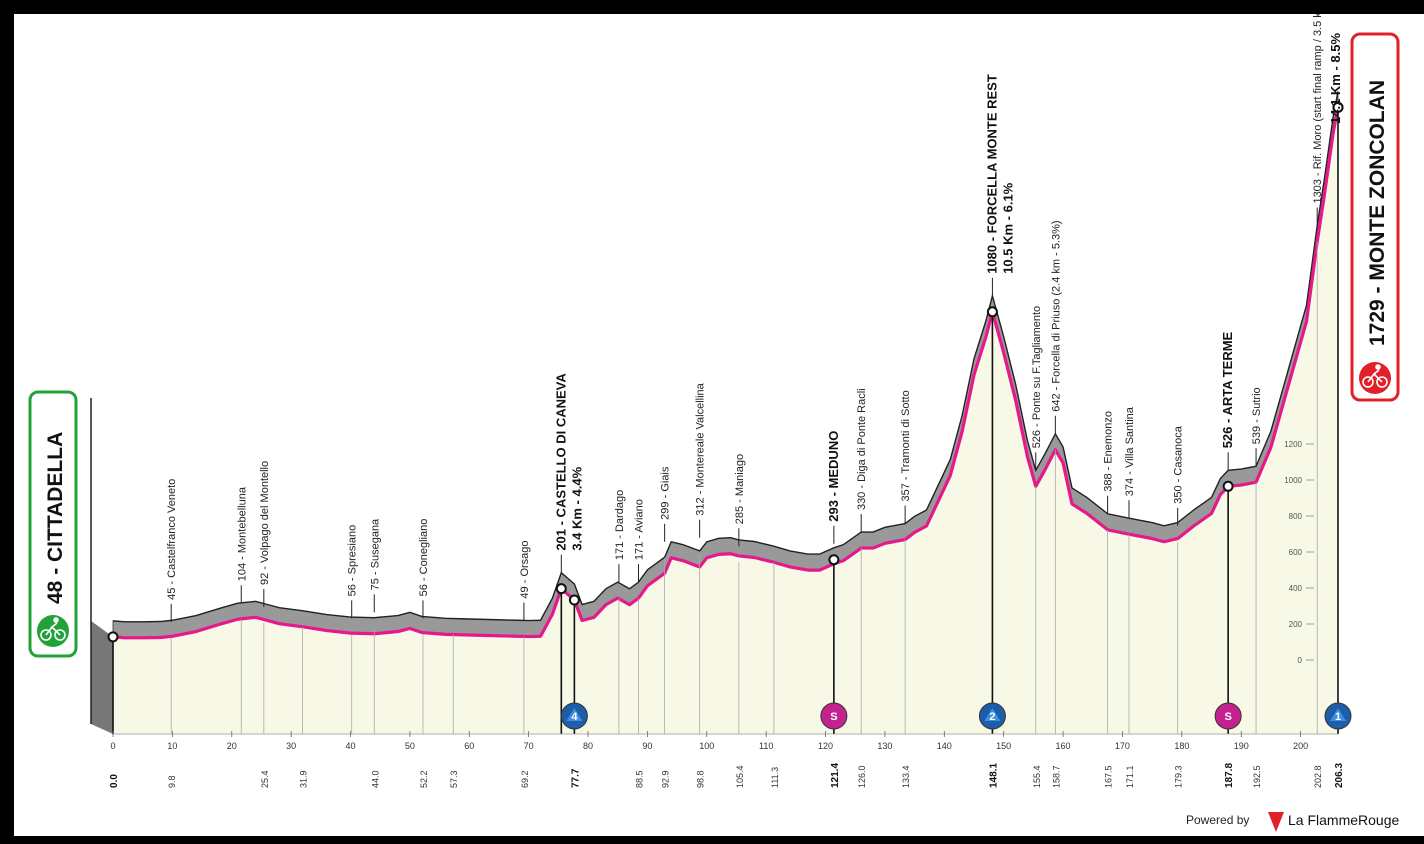 The height and width of the screenshot is (844, 1424). What do you see at coordinates (862, 776) in the screenshot?
I see `km-label: 126.0` at bounding box center [862, 776].